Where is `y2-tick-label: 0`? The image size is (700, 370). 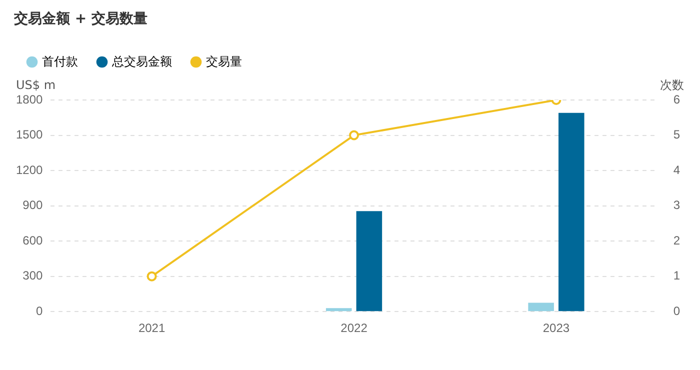
y2-tick-label: 0 is located at coordinates (676, 311).